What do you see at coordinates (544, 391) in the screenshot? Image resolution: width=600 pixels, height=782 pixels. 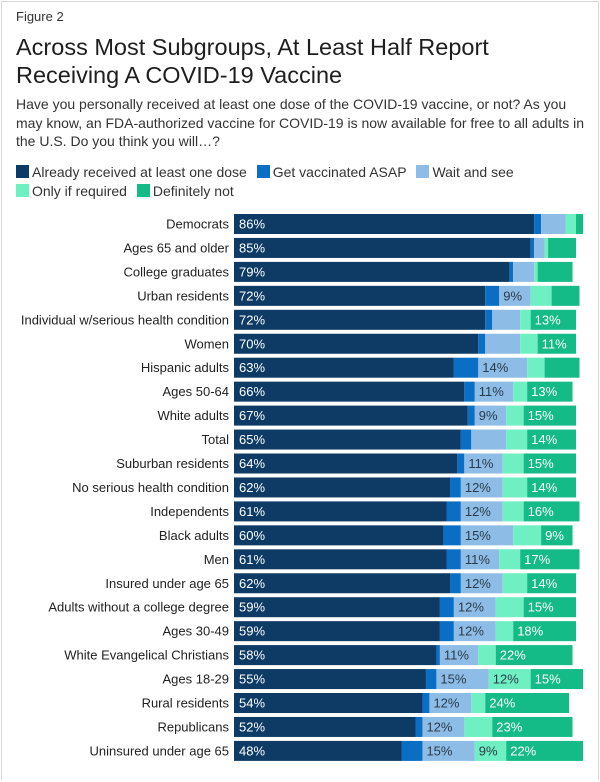 I see `data-label: 13%` at bounding box center [544, 391].